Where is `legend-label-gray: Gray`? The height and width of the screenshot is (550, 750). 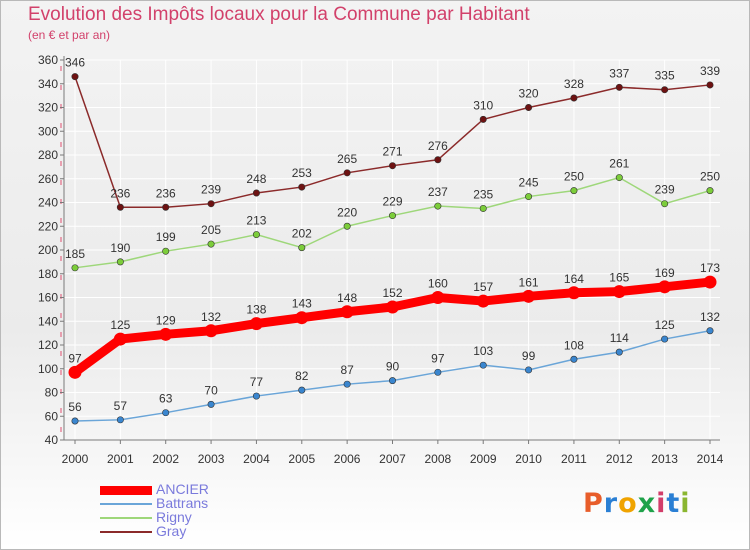 legend-label-gray: Gray is located at coordinates (171, 531).